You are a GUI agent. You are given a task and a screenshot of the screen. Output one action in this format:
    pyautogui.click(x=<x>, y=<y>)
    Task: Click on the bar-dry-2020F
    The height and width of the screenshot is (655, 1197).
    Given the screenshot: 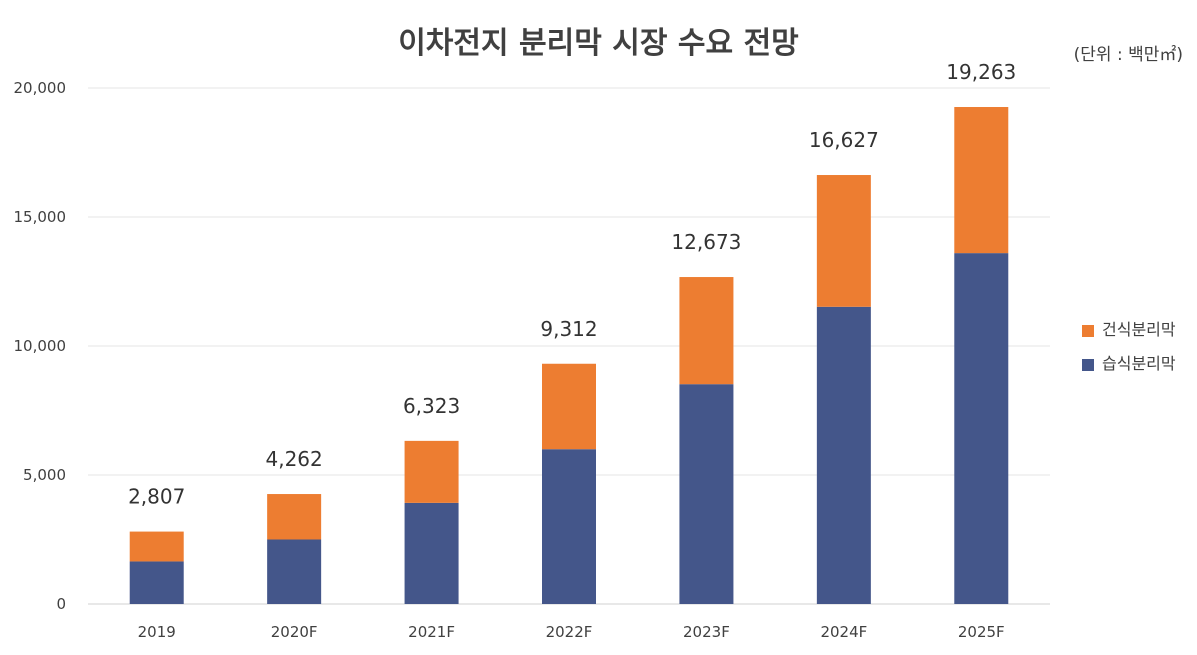 What is the action you would take?
    pyautogui.click(x=294, y=517)
    